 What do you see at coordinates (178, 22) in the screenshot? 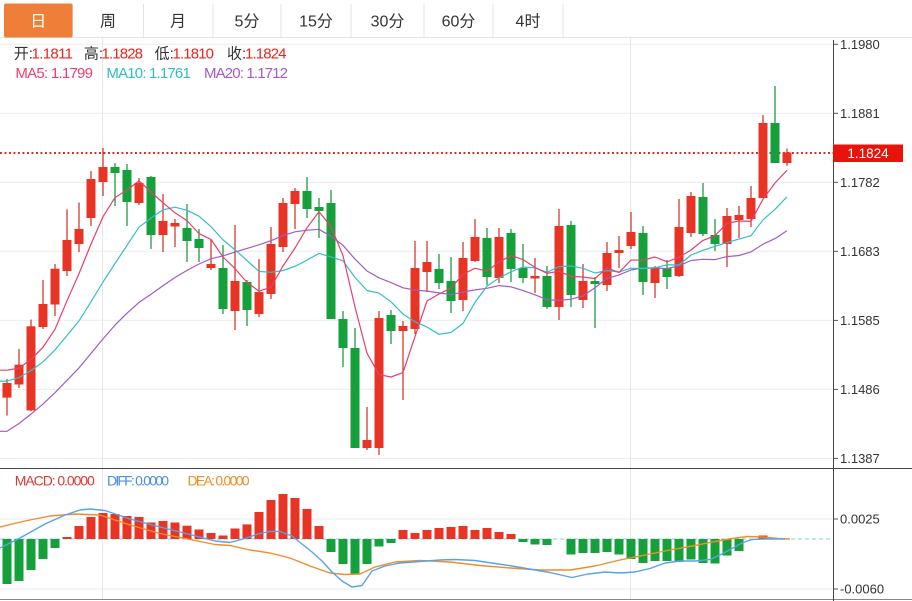
I see `svg-text: 月` at bounding box center [178, 22].